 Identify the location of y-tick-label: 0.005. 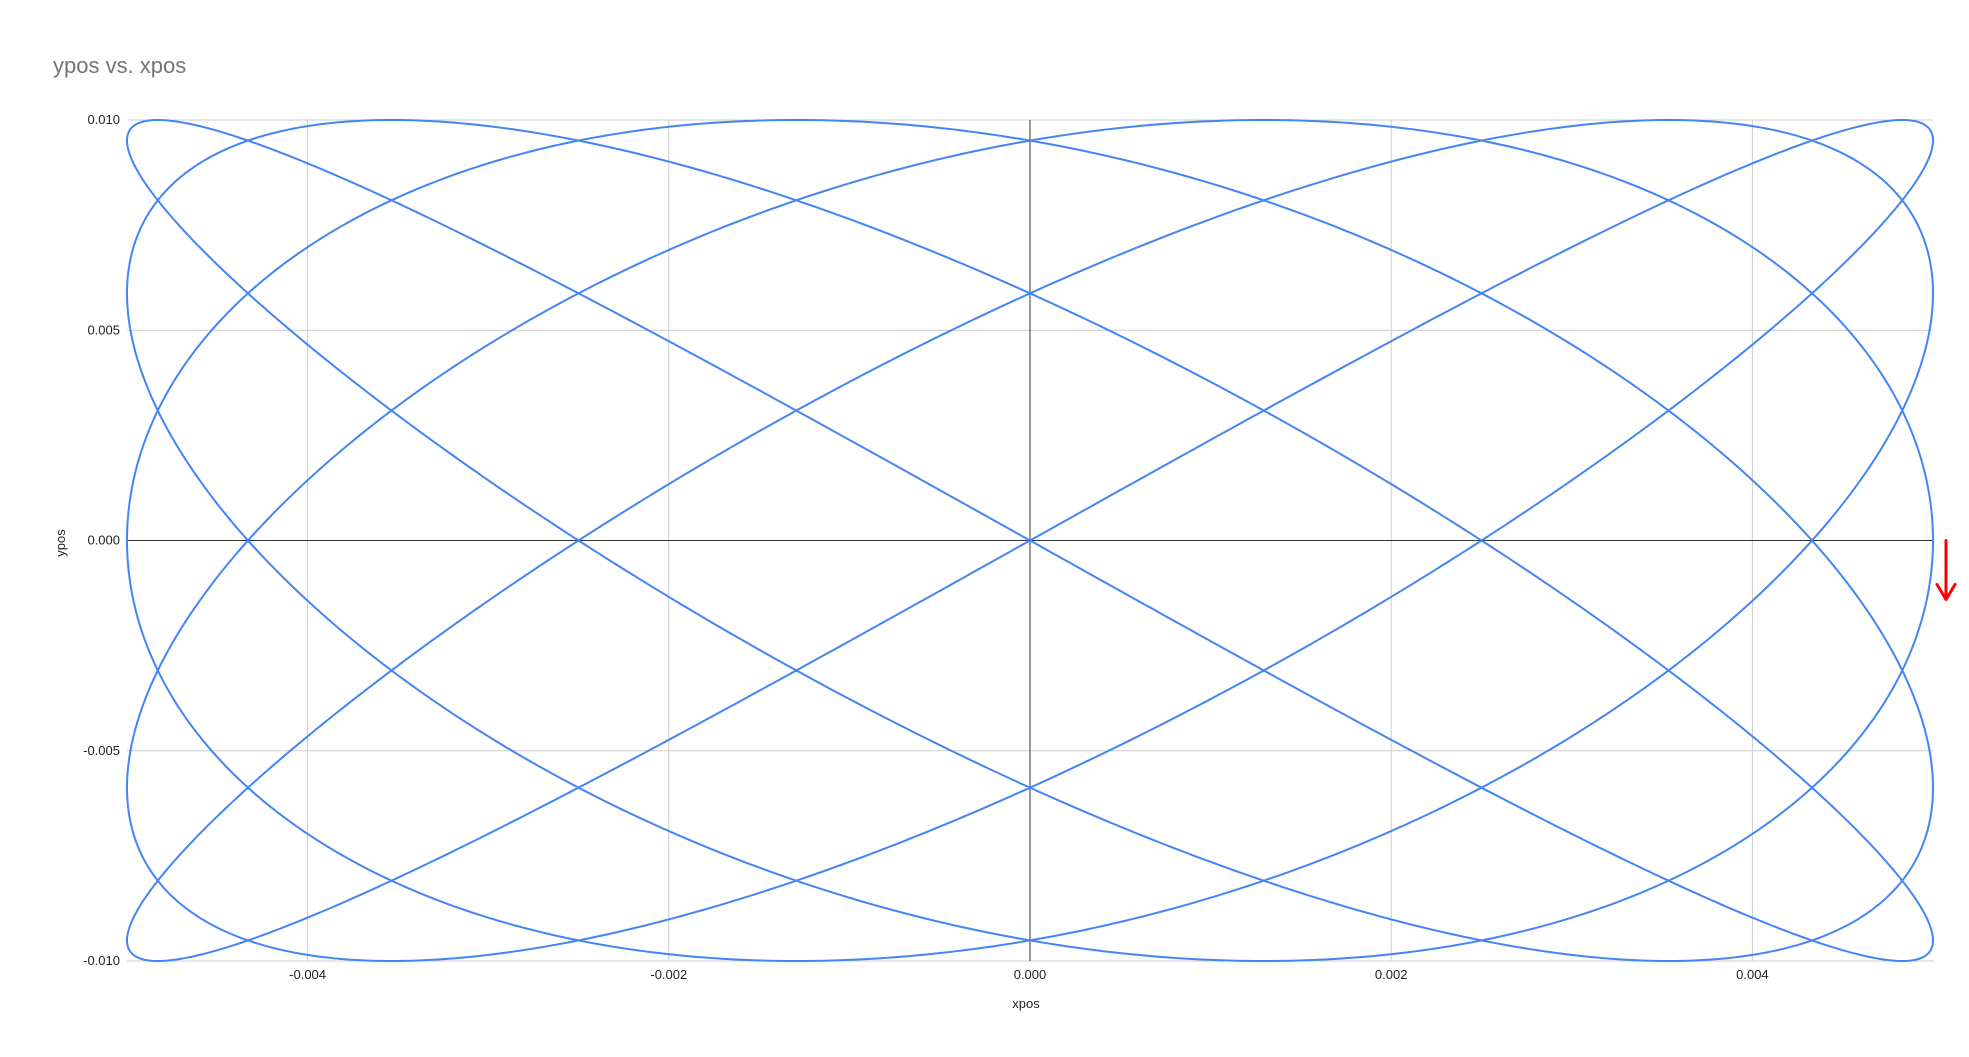
(103, 329).